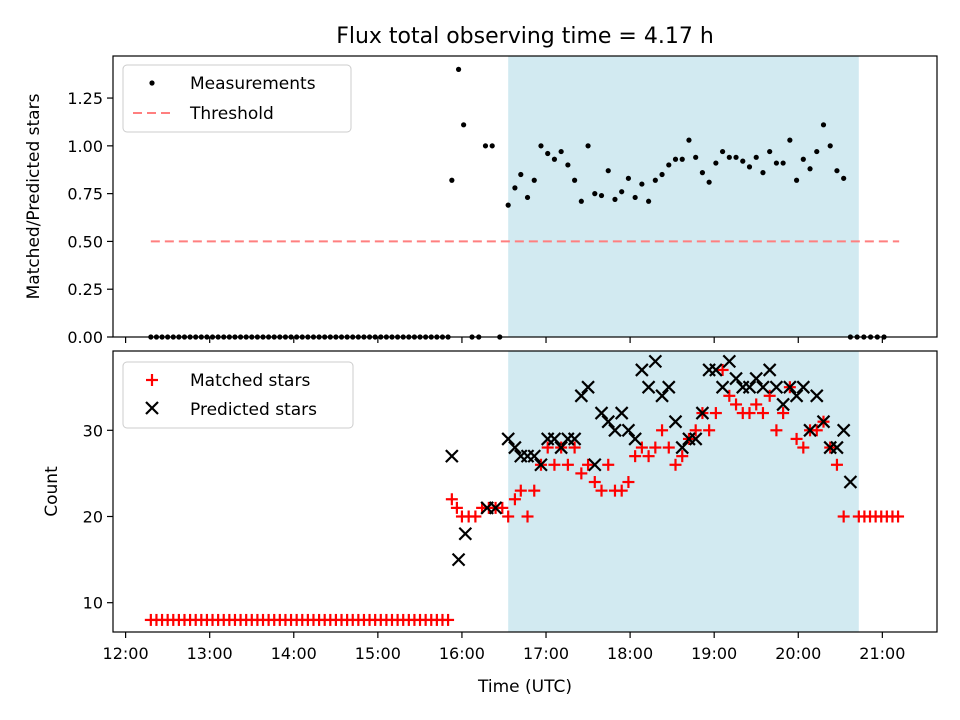  What do you see at coordinates (798, 653) in the screenshot?
I see `time-x-tick-label: 20:00` at bounding box center [798, 653].